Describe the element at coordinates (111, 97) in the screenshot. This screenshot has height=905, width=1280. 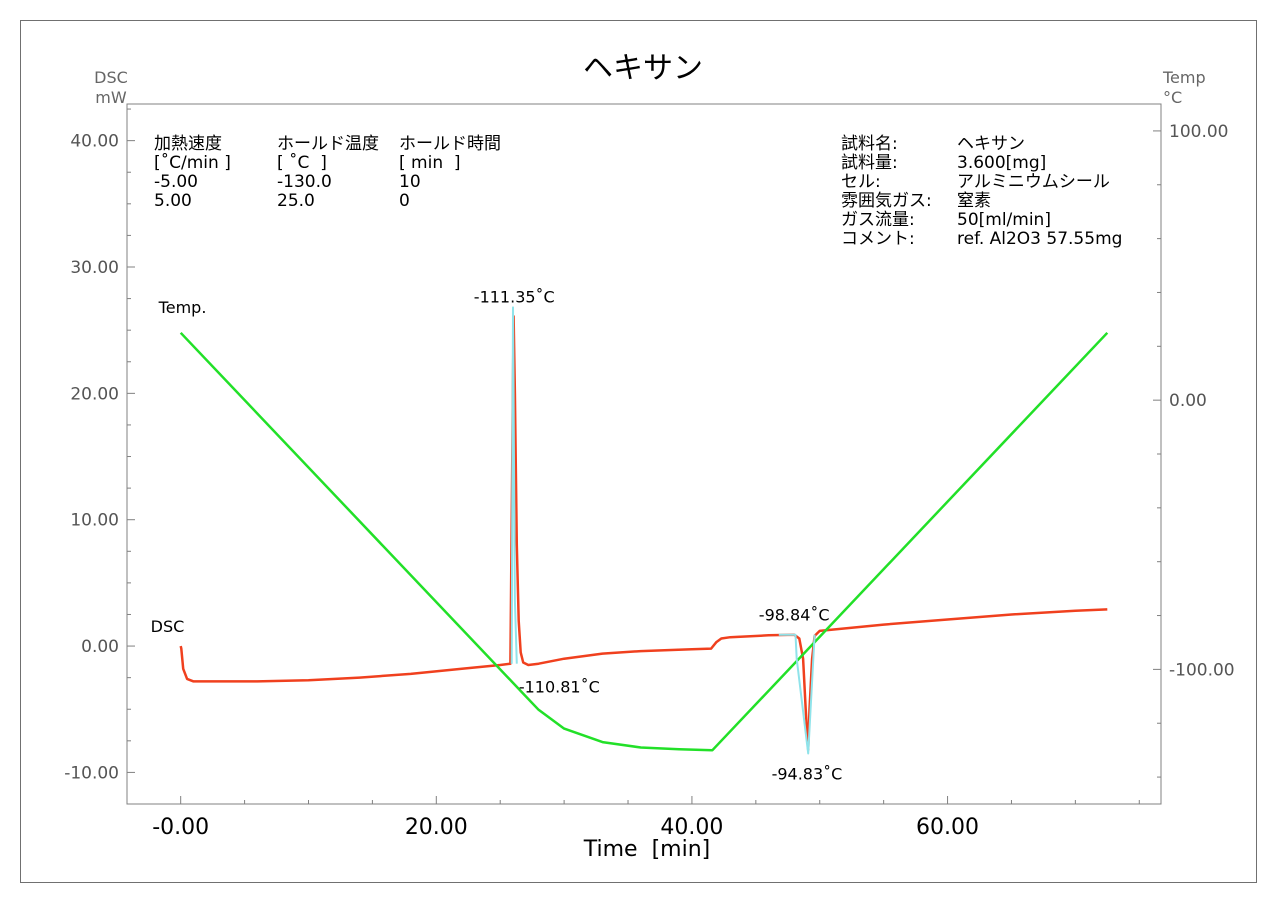
I see `y-left-label-line2: mW` at that location.